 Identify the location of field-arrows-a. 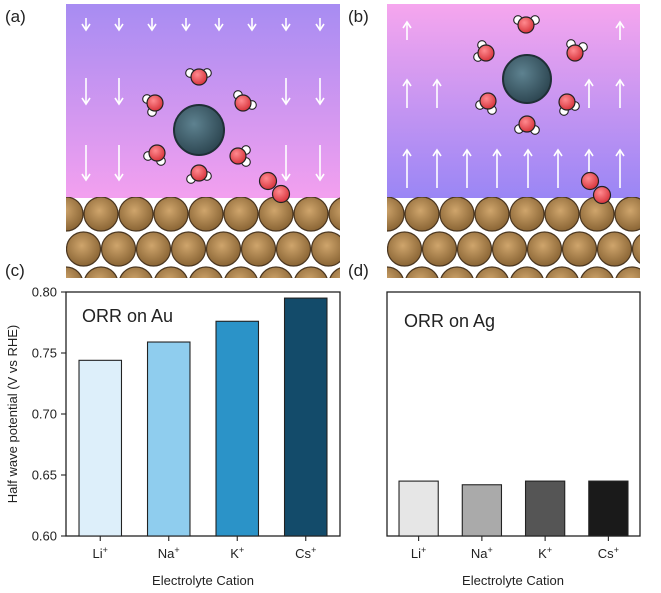
(203, 100).